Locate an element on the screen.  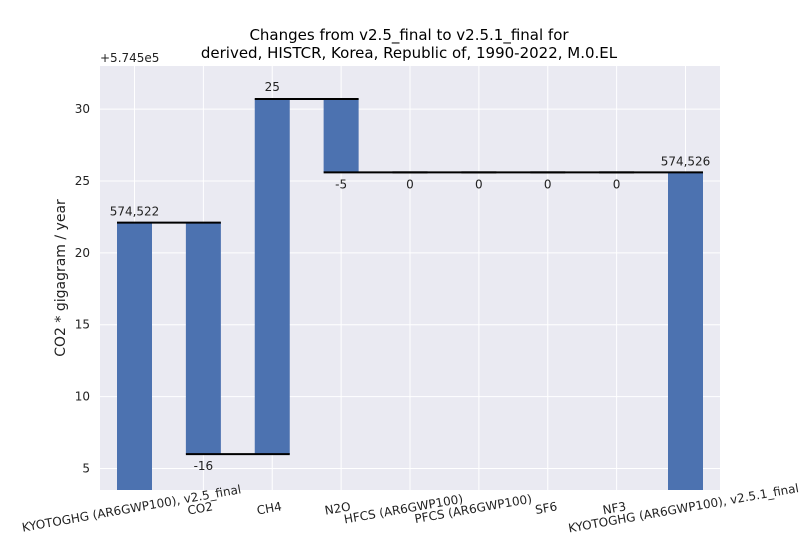
y-tick-label: 20 is located at coordinates (82, 253).